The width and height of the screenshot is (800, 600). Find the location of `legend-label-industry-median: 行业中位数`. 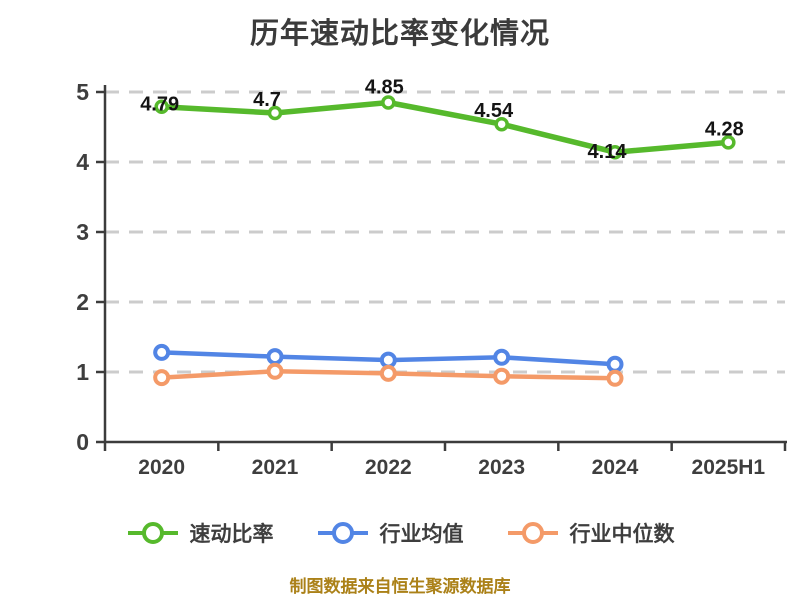

legend-label-industry-median: 行业中位数 is located at coordinates (622, 534).